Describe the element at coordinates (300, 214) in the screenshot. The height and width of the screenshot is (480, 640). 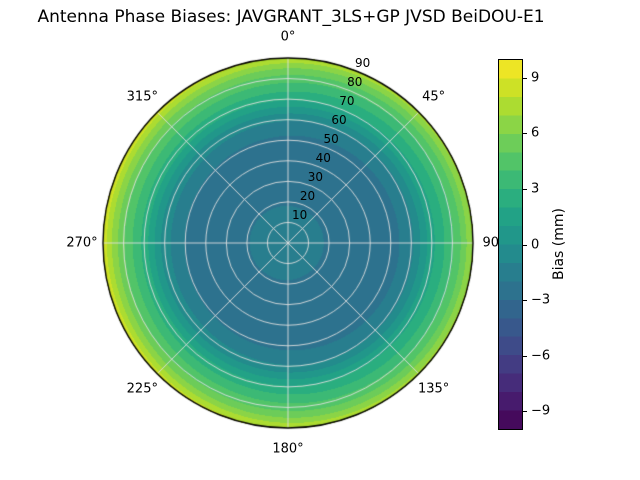
I see `radial-tick-label: 10` at that location.